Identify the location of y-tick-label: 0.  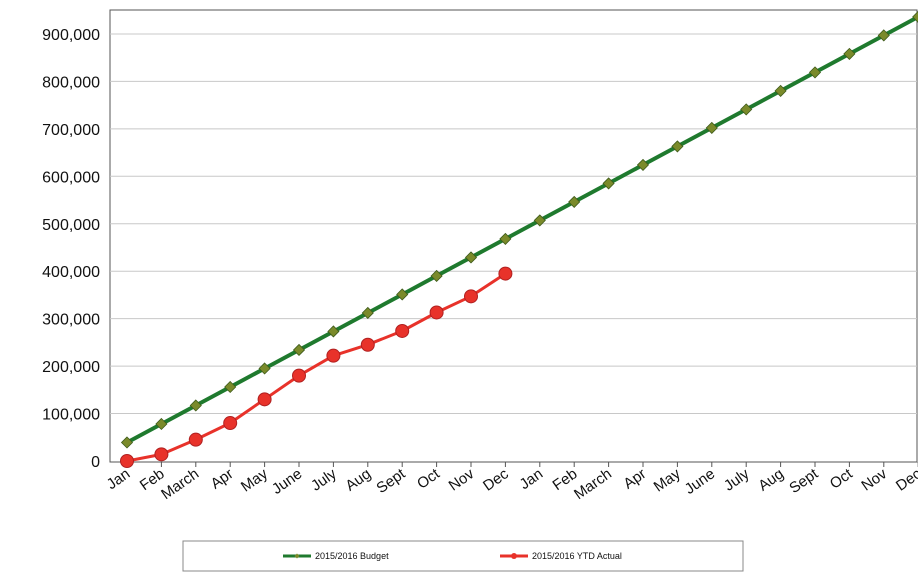
(95, 462).